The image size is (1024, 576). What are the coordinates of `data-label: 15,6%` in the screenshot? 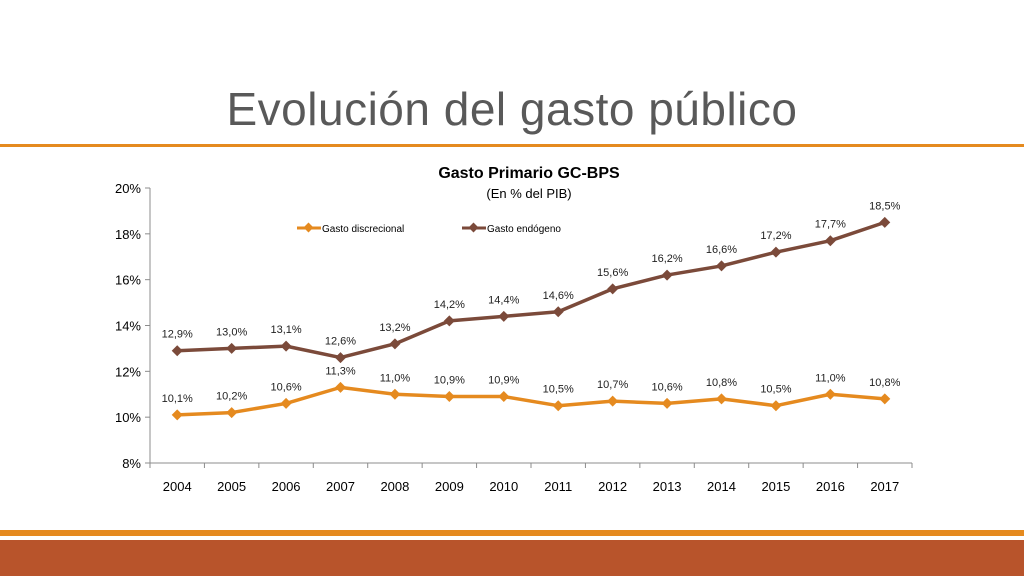 It's located at (612, 273).